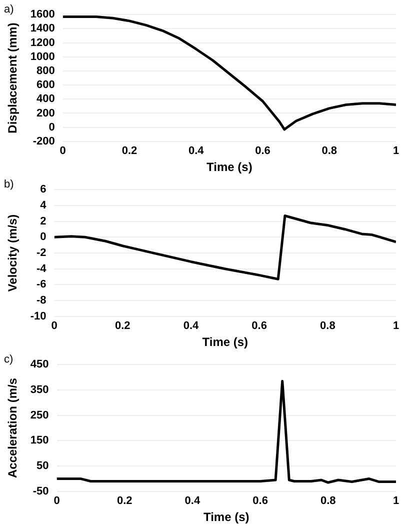  Describe the element at coordinates (40, 491) in the screenshot. I see `y-tick-label: -50` at that location.